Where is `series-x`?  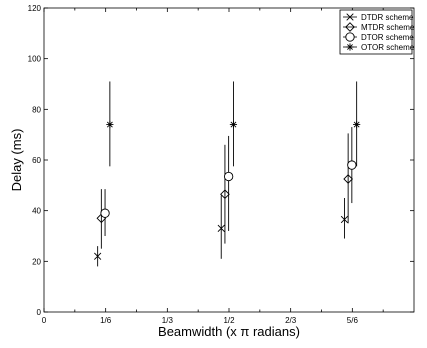 series-x is located at coordinates (221, 231).